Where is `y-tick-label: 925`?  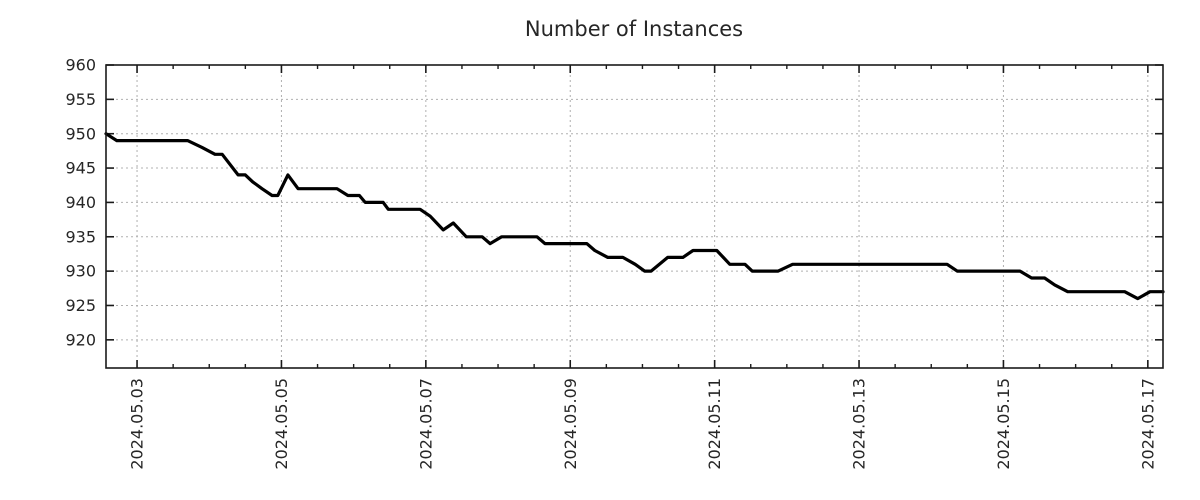 y-tick-label: 925 is located at coordinates (80, 305).